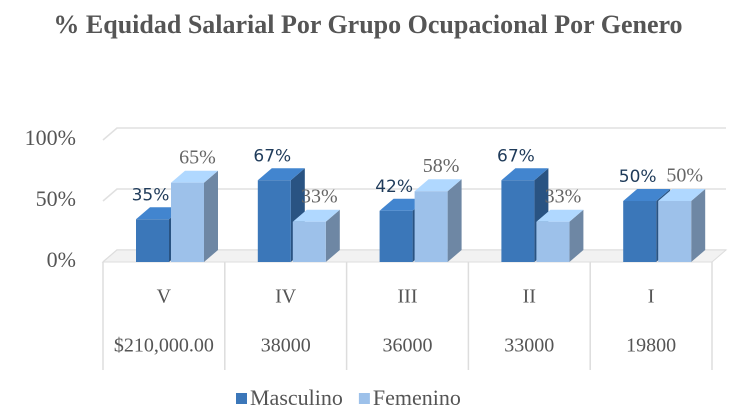 This screenshot has height=414, width=736. Describe the element at coordinates (651, 346) in the screenshot. I see `x-tick-label-2: 19800` at that location.